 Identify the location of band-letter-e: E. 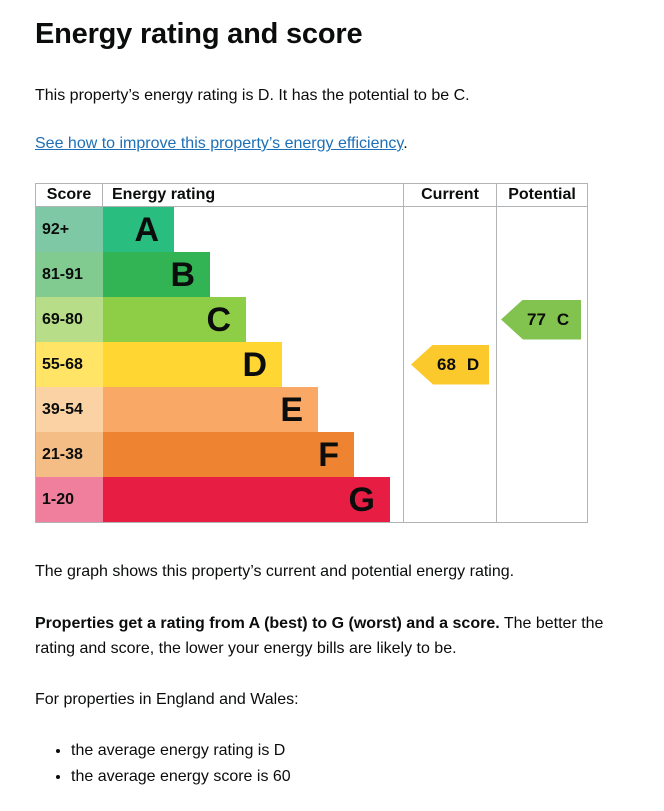
(291, 409).